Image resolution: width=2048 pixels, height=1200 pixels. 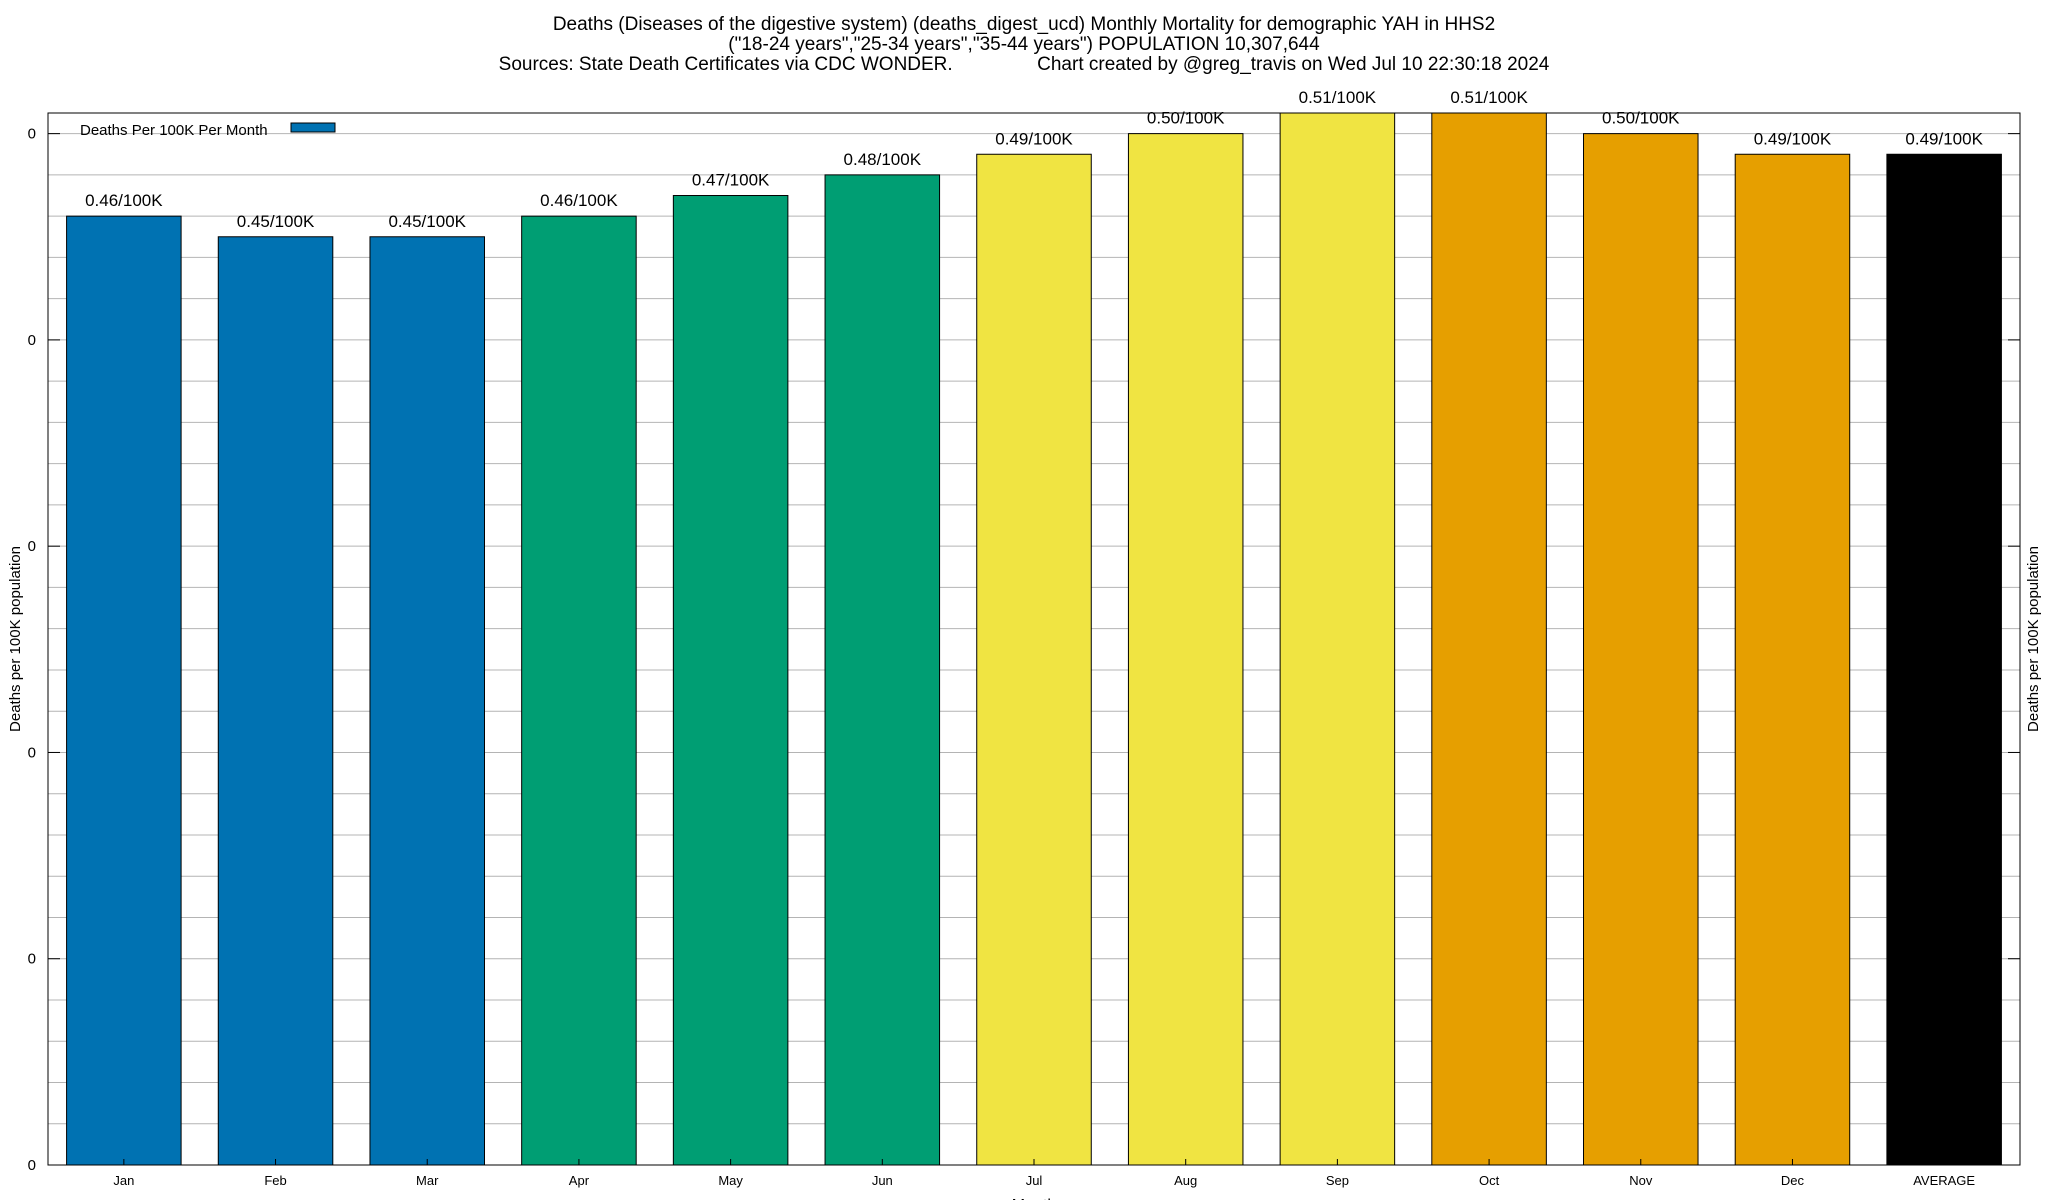 I want to click on bar-value-label: 0.47/100K, so click(x=731, y=180).